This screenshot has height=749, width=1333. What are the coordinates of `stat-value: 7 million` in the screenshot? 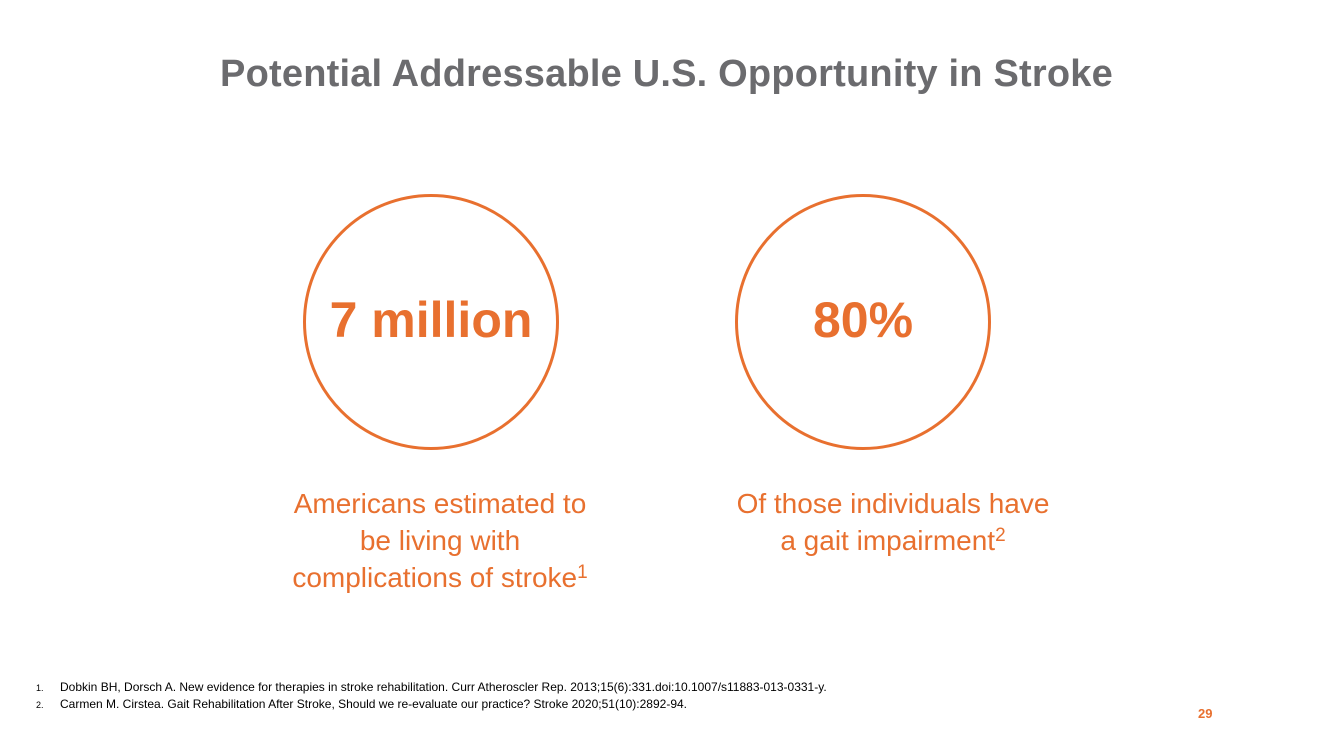 It's located at (431, 320).